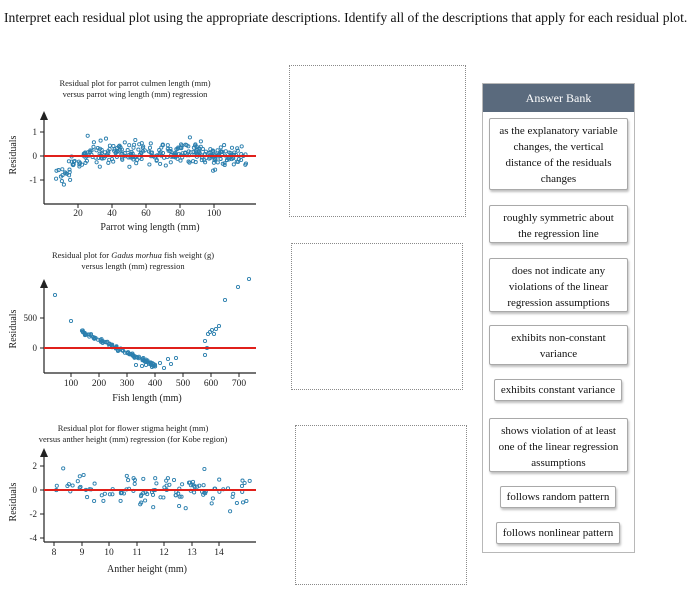 This screenshot has height=606, width=700. Describe the element at coordinates (146, 214) in the screenshot. I see `svg-text: 60` at that location.